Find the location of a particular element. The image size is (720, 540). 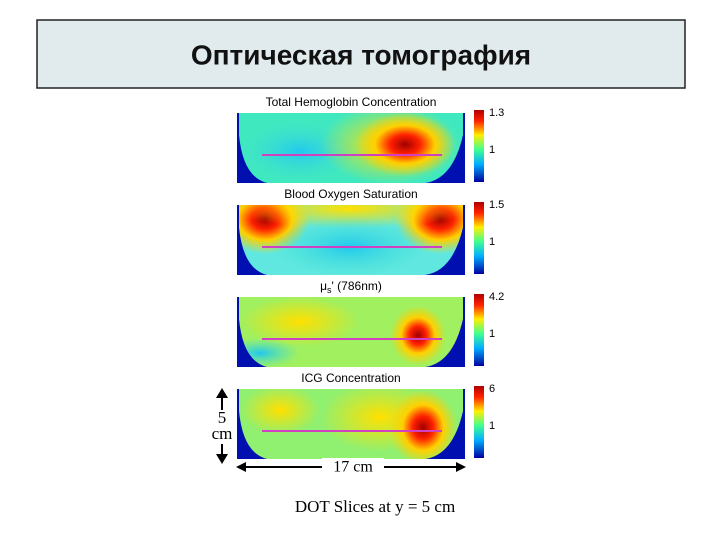

slide-title: Оптическая томография is located at coordinates (361, 54).